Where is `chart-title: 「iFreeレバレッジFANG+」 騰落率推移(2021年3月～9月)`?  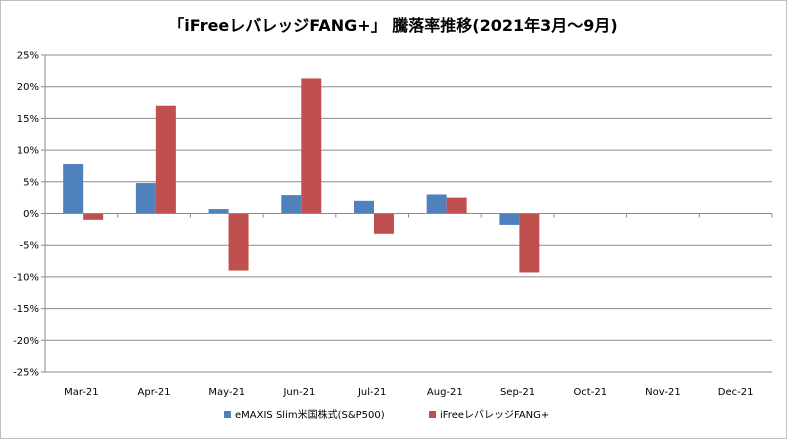
chart-title: 「iFreeレバレッジFANG+」 騰落率推移(2021年3月～9月) is located at coordinates (392, 25).